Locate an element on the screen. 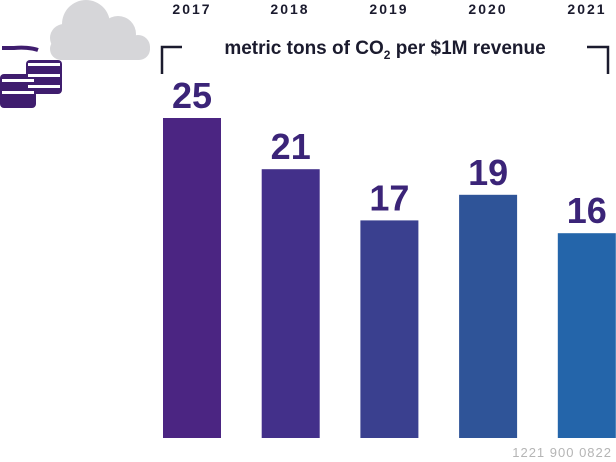 Image resolution: width=616 pixels, height=462 pixels. value-label-2017: 25 is located at coordinates (192, 95).